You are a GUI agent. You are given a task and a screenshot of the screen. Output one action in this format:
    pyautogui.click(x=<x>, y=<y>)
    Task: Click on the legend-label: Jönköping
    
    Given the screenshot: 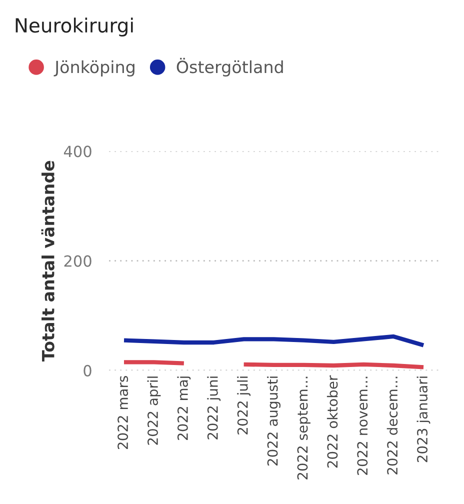 What is the action you would take?
    pyautogui.click(x=94, y=68)
    